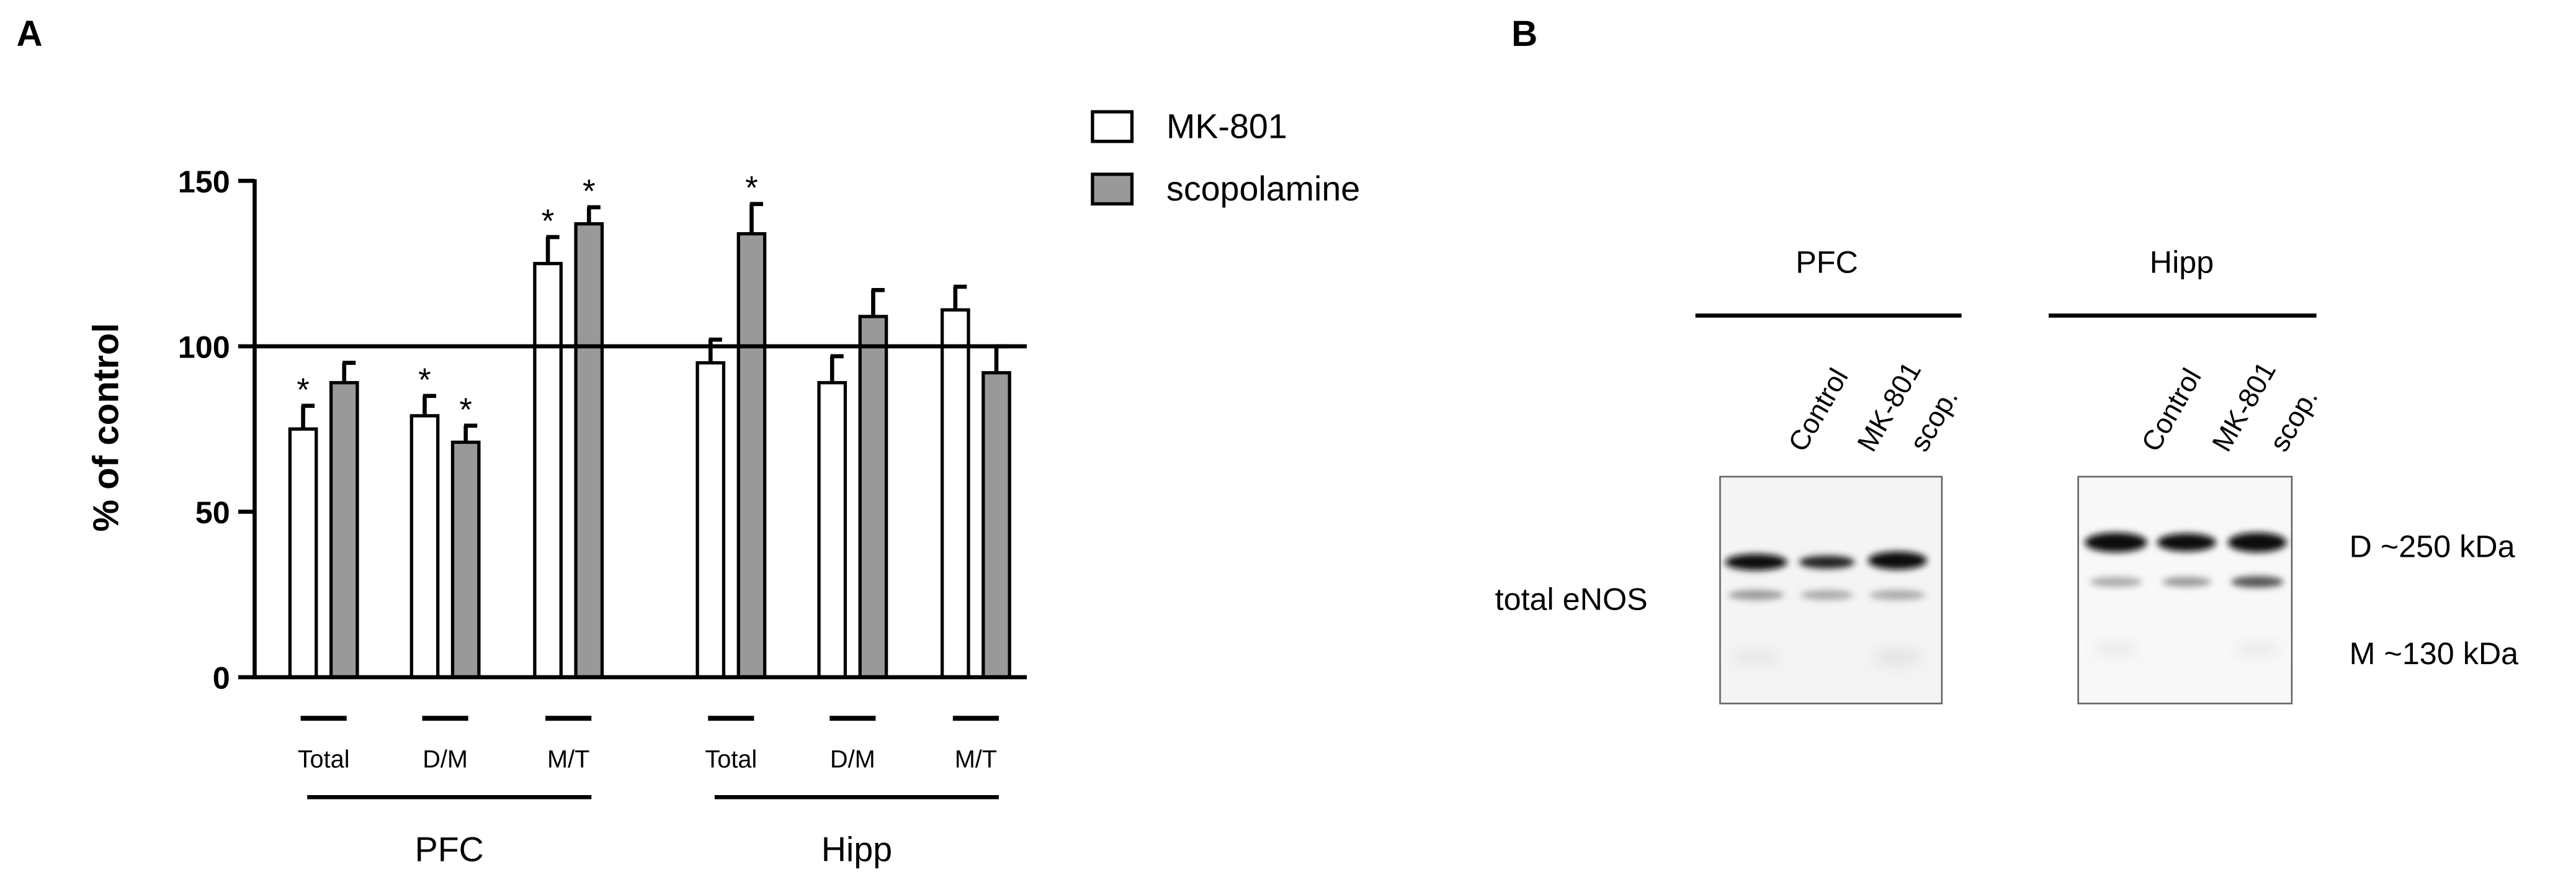  What do you see at coordinates (1571, 598) in the screenshot?
I see `row-label: total eNOS` at bounding box center [1571, 598].